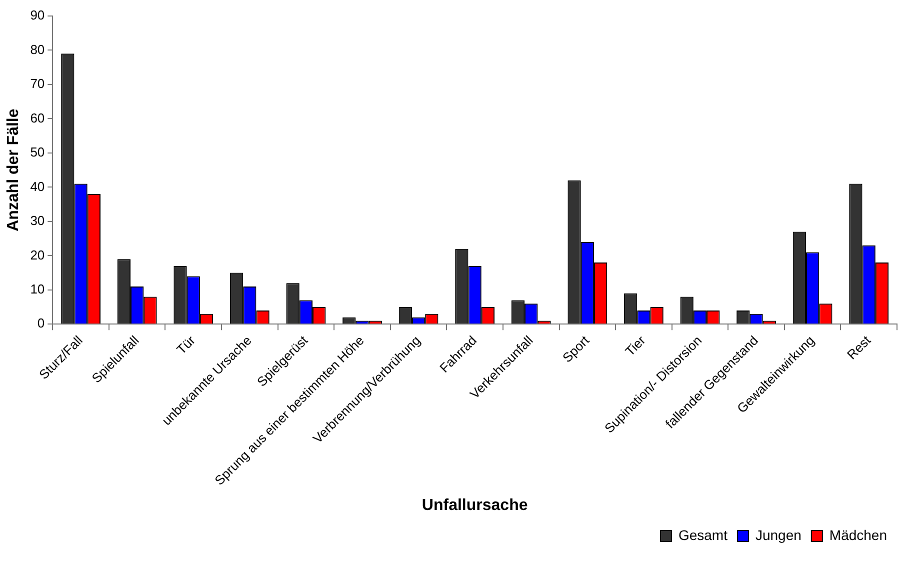  I want to click on y-tick-label: 90, so click(37, 15).